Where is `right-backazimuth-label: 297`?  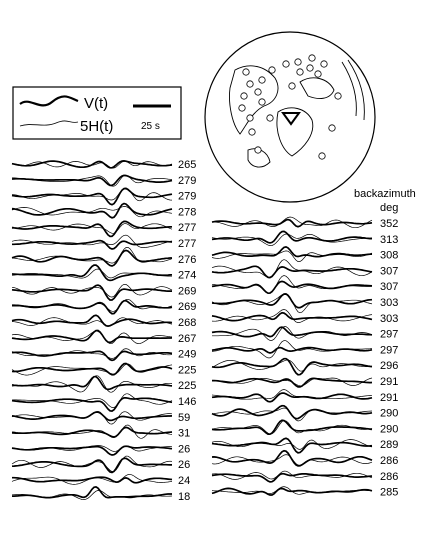 right-backazimuth-label: 297 is located at coordinates (389, 335).